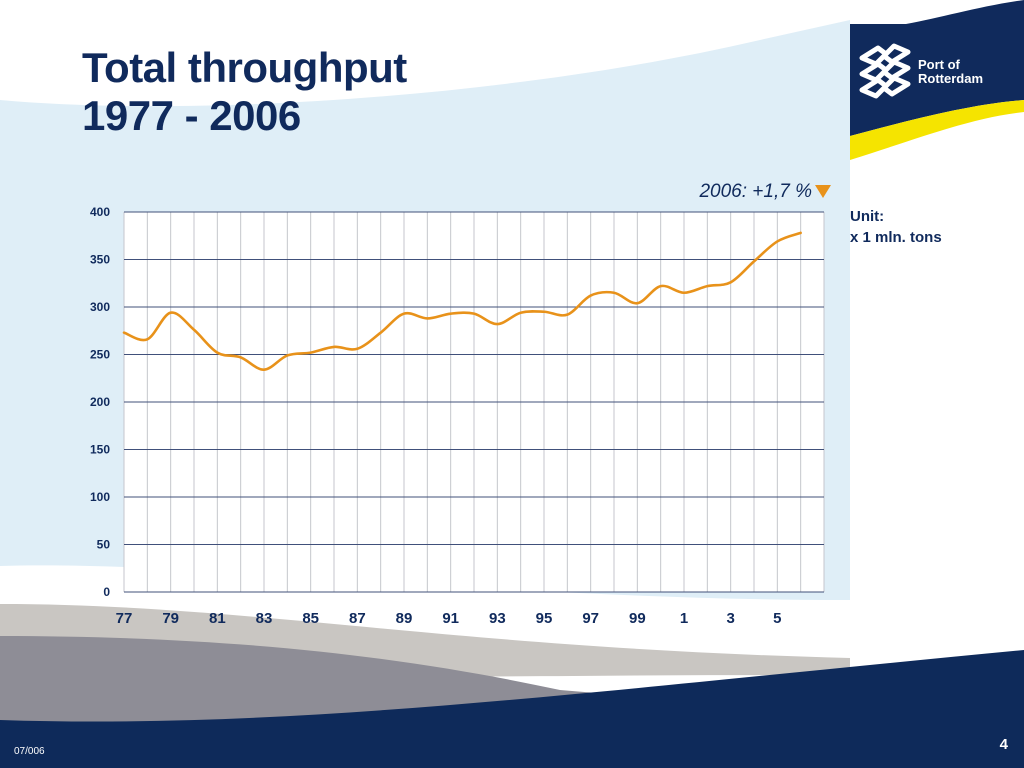 Image resolution: width=1024 pixels, height=768 pixels. What do you see at coordinates (755, 191) in the screenshot?
I see `change-annotation: 2006: +1,7 %` at bounding box center [755, 191].